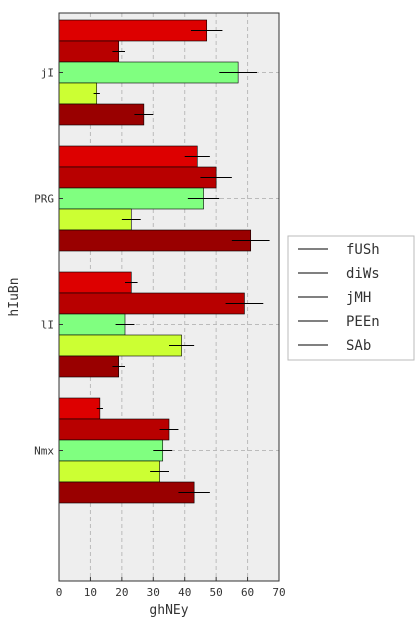  What do you see at coordinates (216, 592) in the screenshot?
I see `x-tick-label: 50` at bounding box center [216, 592].